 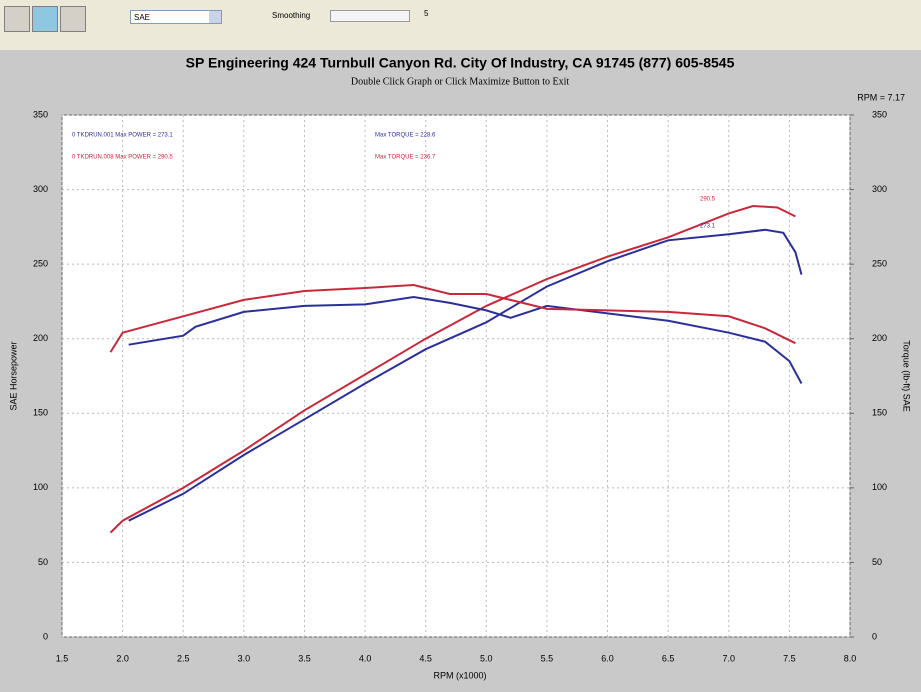 What do you see at coordinates (405, 136) in the screenshot?
I see `legend-entry: Max TORQUE = 228.6` at bounding box center [405, 136].